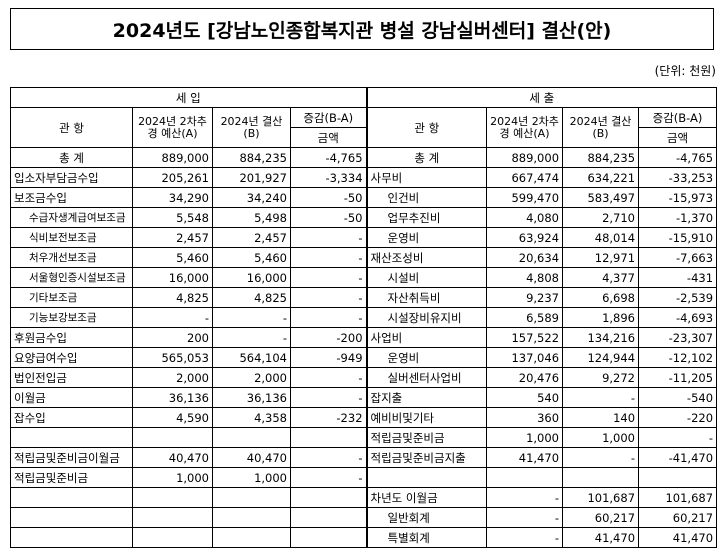  I want to click on income-value-cell: -949, so click(328, 357).